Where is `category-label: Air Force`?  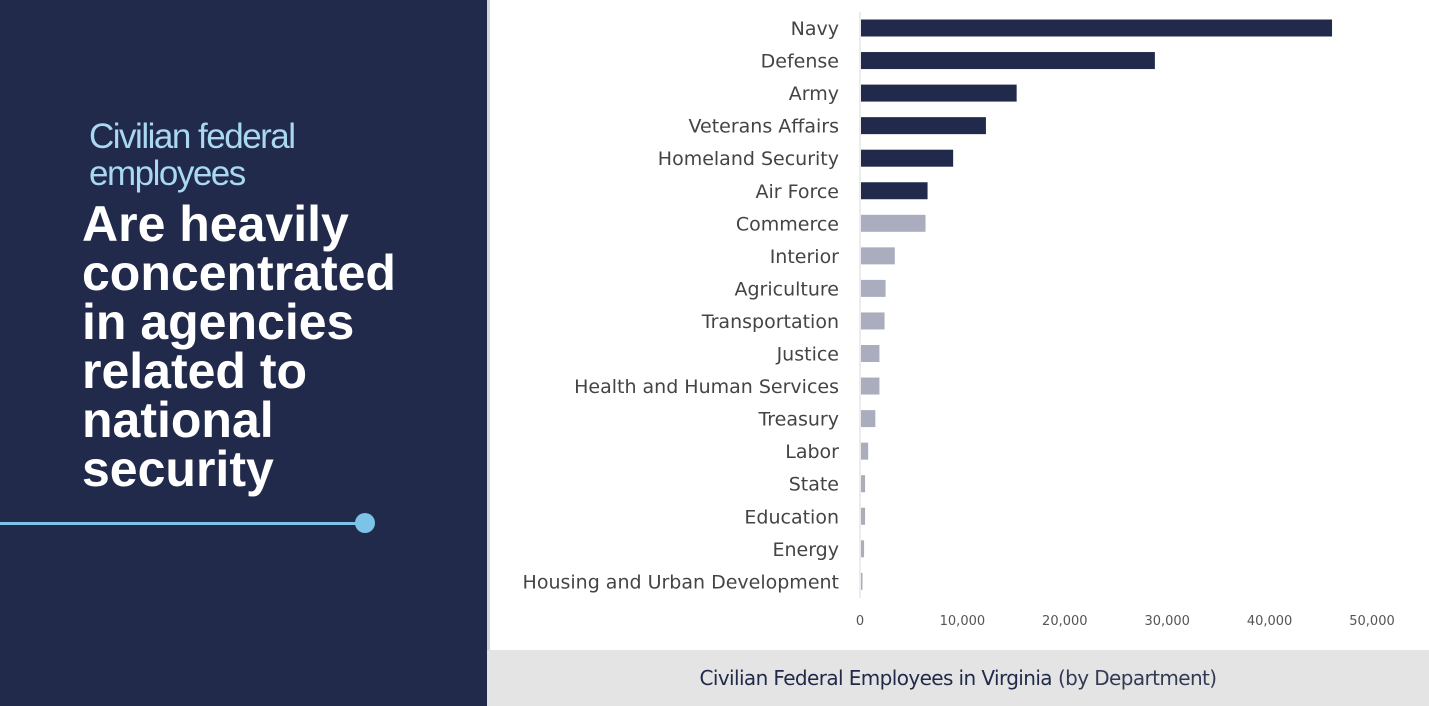
category-label: Air Force is located at coordinates (797, 192).